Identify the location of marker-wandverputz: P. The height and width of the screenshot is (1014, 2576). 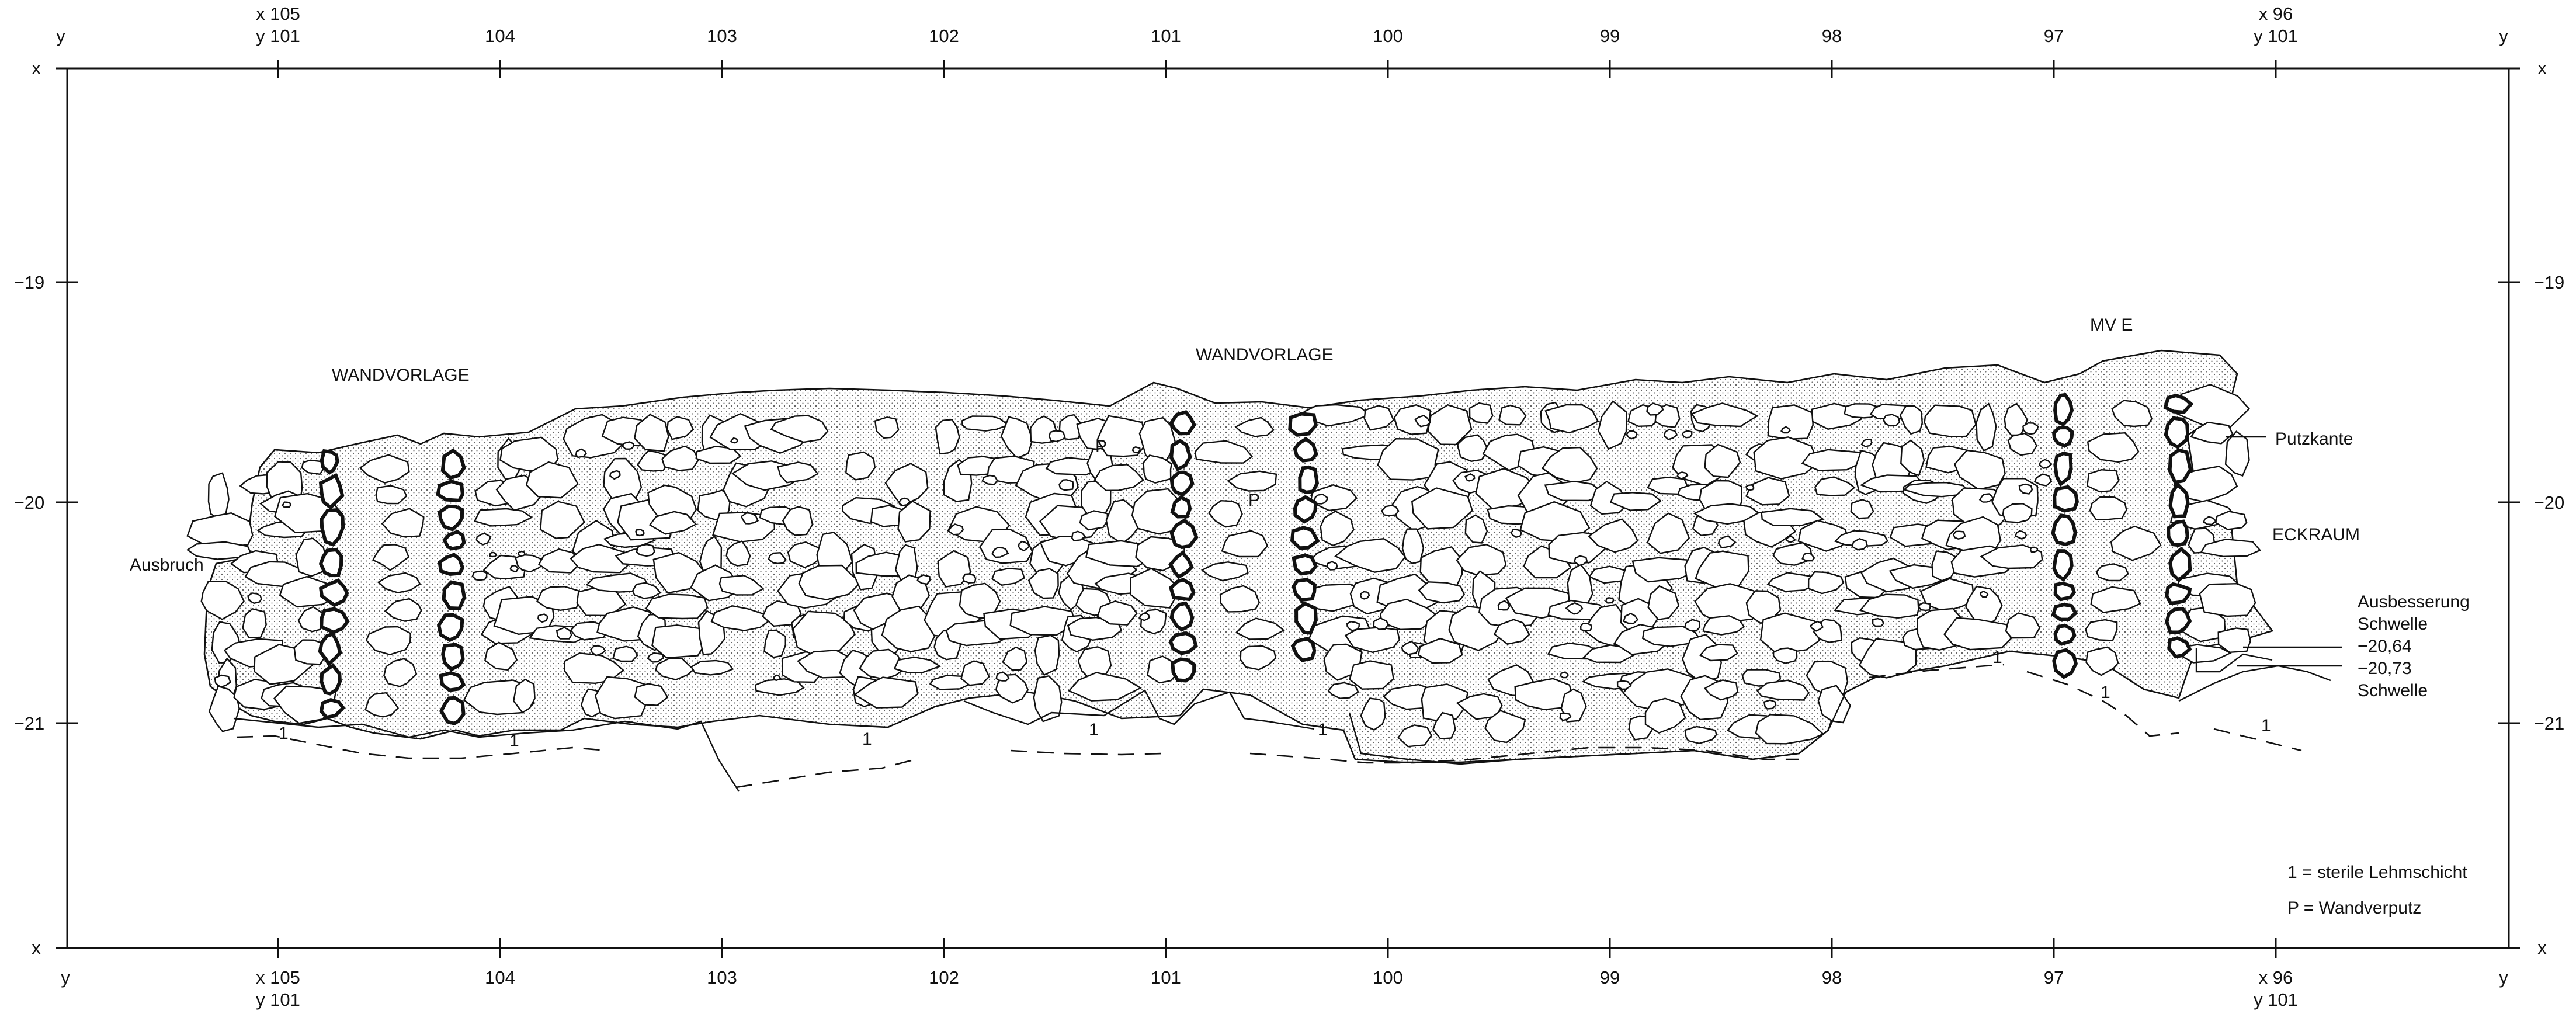
(1101, 447).